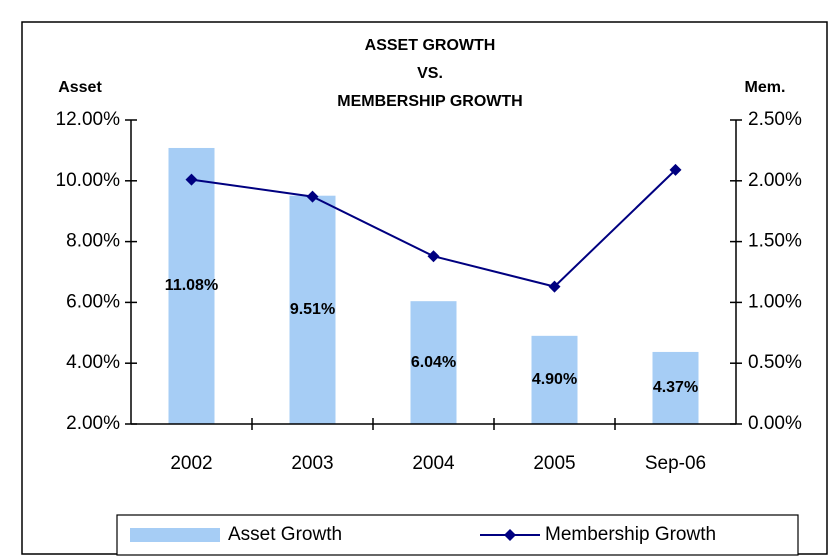 The width and height of the screenshot is (830, 558). What do you see at coordinates (93, 362) in the screenshot?
I see `y-tick-label: 4.00%` at bounding box center [93, 362].